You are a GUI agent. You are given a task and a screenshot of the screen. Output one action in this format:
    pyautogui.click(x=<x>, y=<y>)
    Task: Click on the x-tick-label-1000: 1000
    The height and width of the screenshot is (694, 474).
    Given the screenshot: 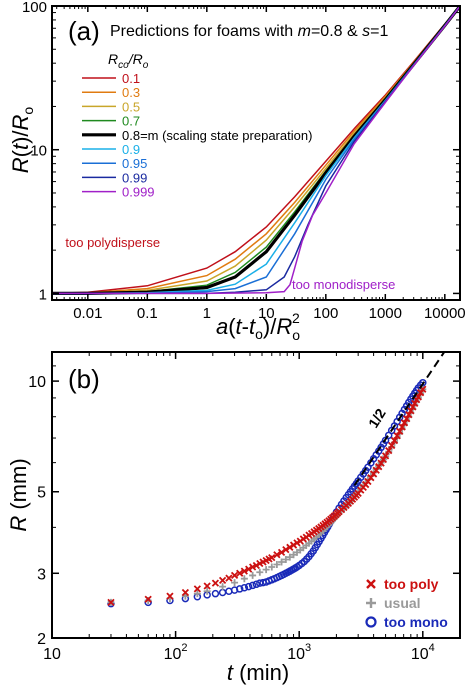 What is the action you would take?
    pyautogui.click(x=385, y=313)
    